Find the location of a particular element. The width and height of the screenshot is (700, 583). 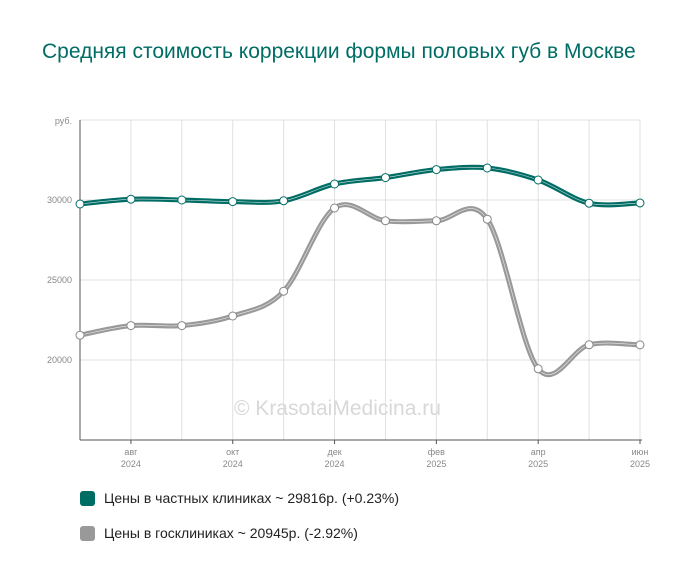

y-tick-label: 20000 is located at coordinates (59, 360).